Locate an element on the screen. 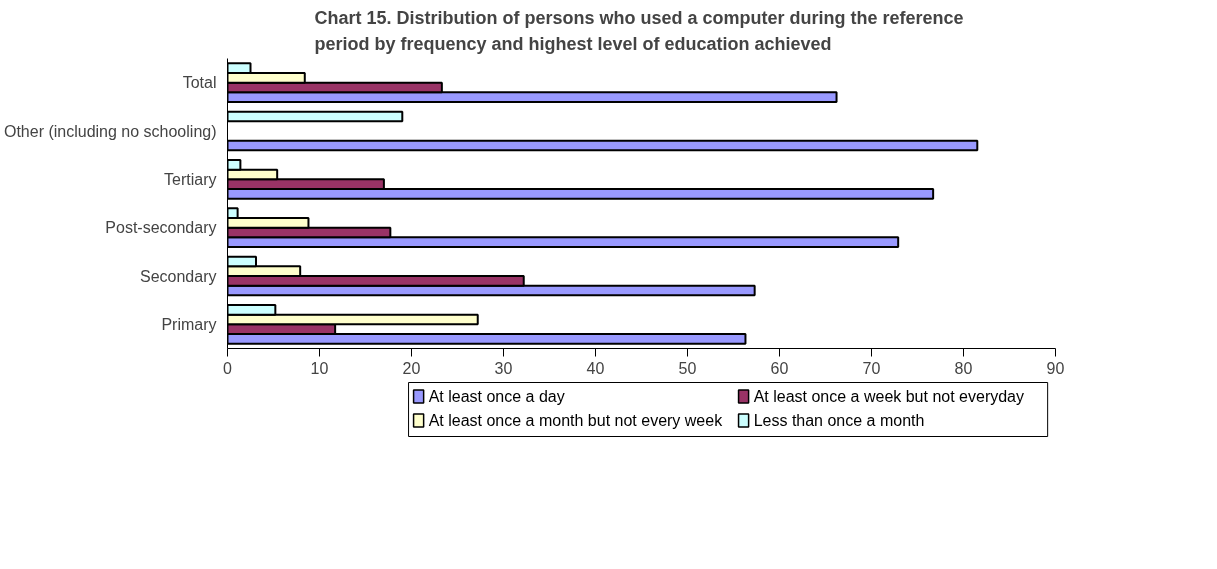  legend-label: Less than once a month is located at coordinates (839, 420).